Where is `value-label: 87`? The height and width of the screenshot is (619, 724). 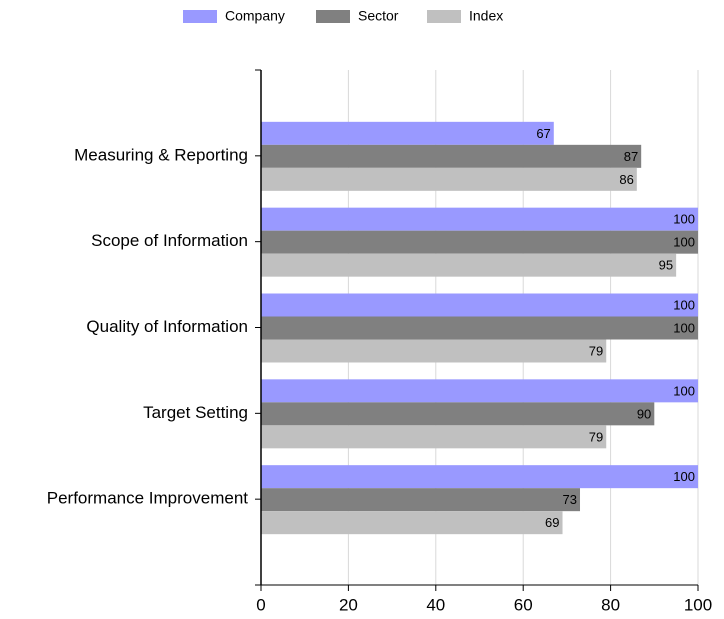 value-label: 87 is located at coordinates (631, 156).